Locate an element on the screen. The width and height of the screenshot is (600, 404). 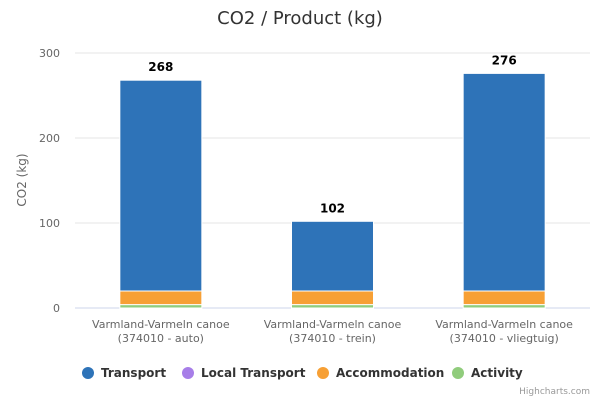
x-tick-label: (374010 - auto) is located at coordinates (161, 338).